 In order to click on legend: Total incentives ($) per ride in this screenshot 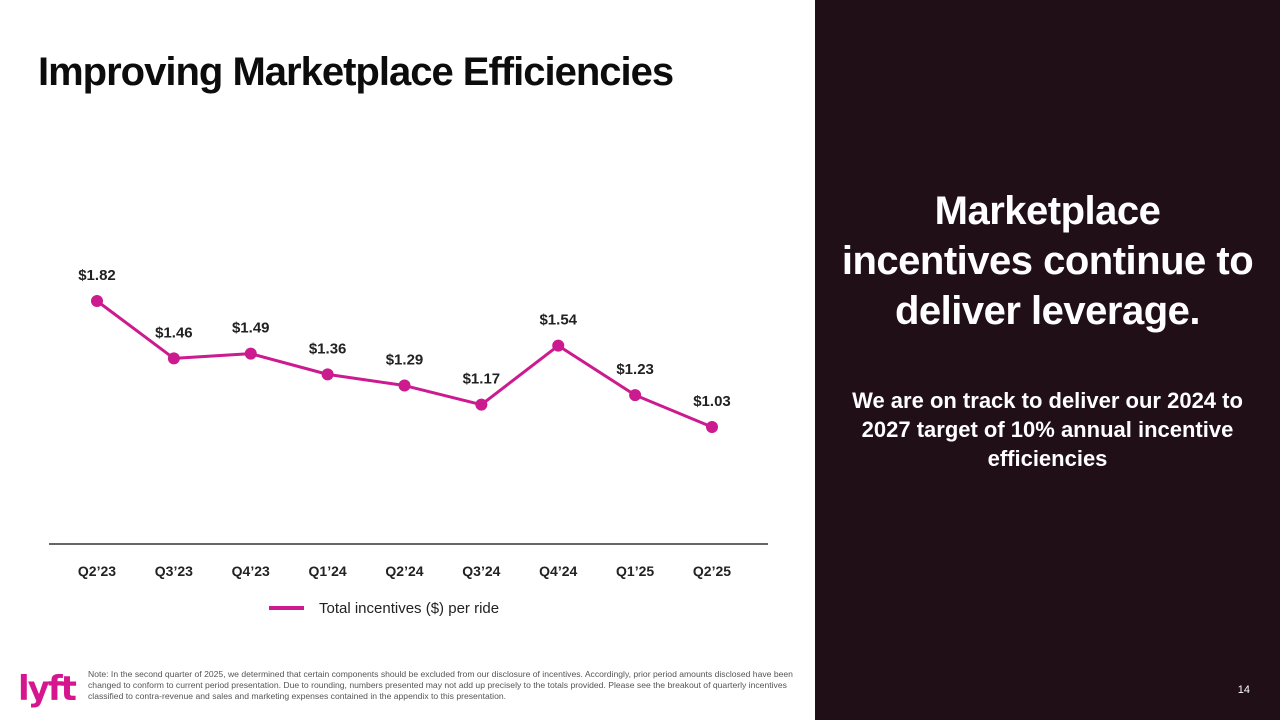, I will do `click(384, 608)`.